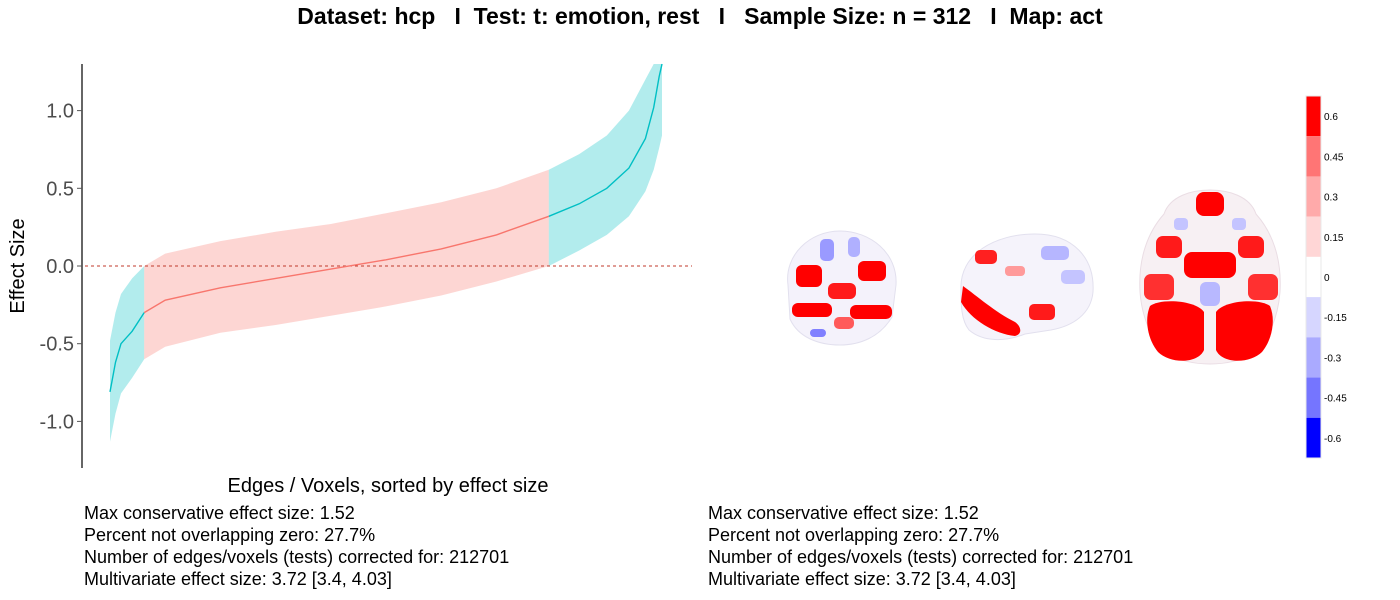 This screenshot has width=1400, height=600. I want to click on sagittal-outline, so click(1027, 286).